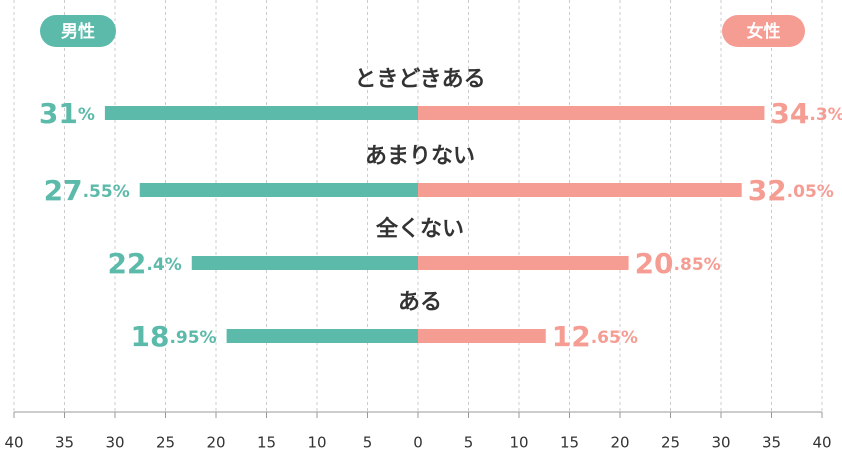 This screenshot has height=451, width=842. I want to click on value-integer: 18, so click(149, 336).